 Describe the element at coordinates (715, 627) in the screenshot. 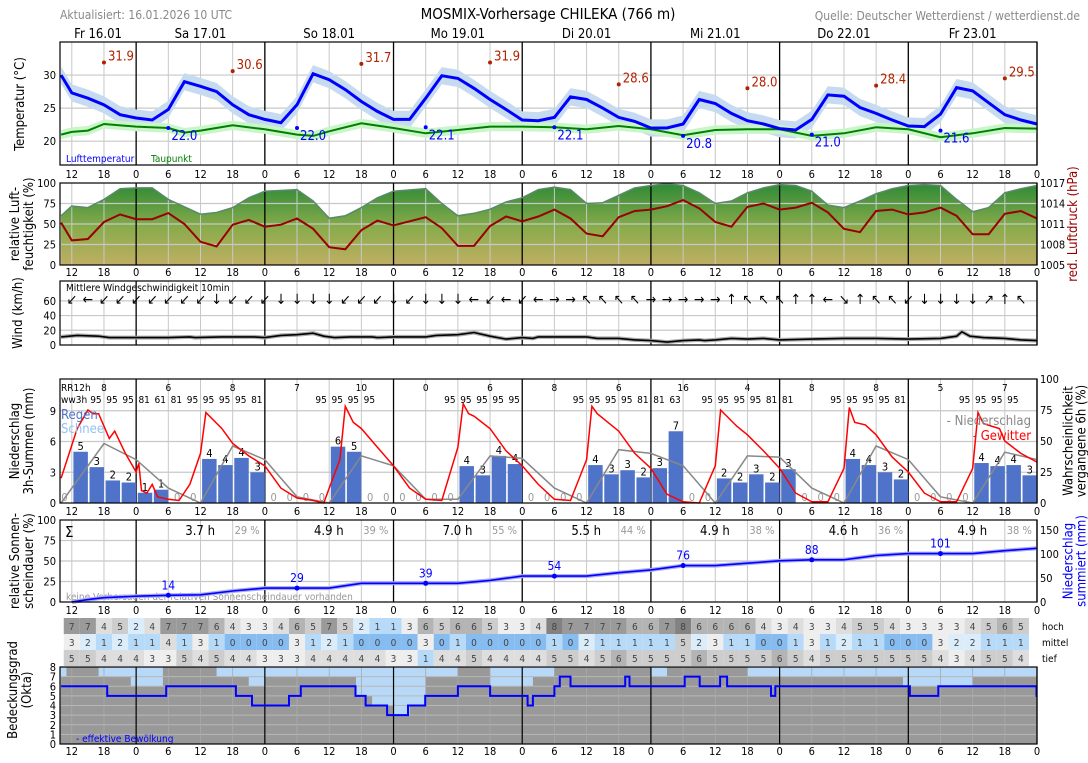

I see `cloud-layer-value: 6` at that location.